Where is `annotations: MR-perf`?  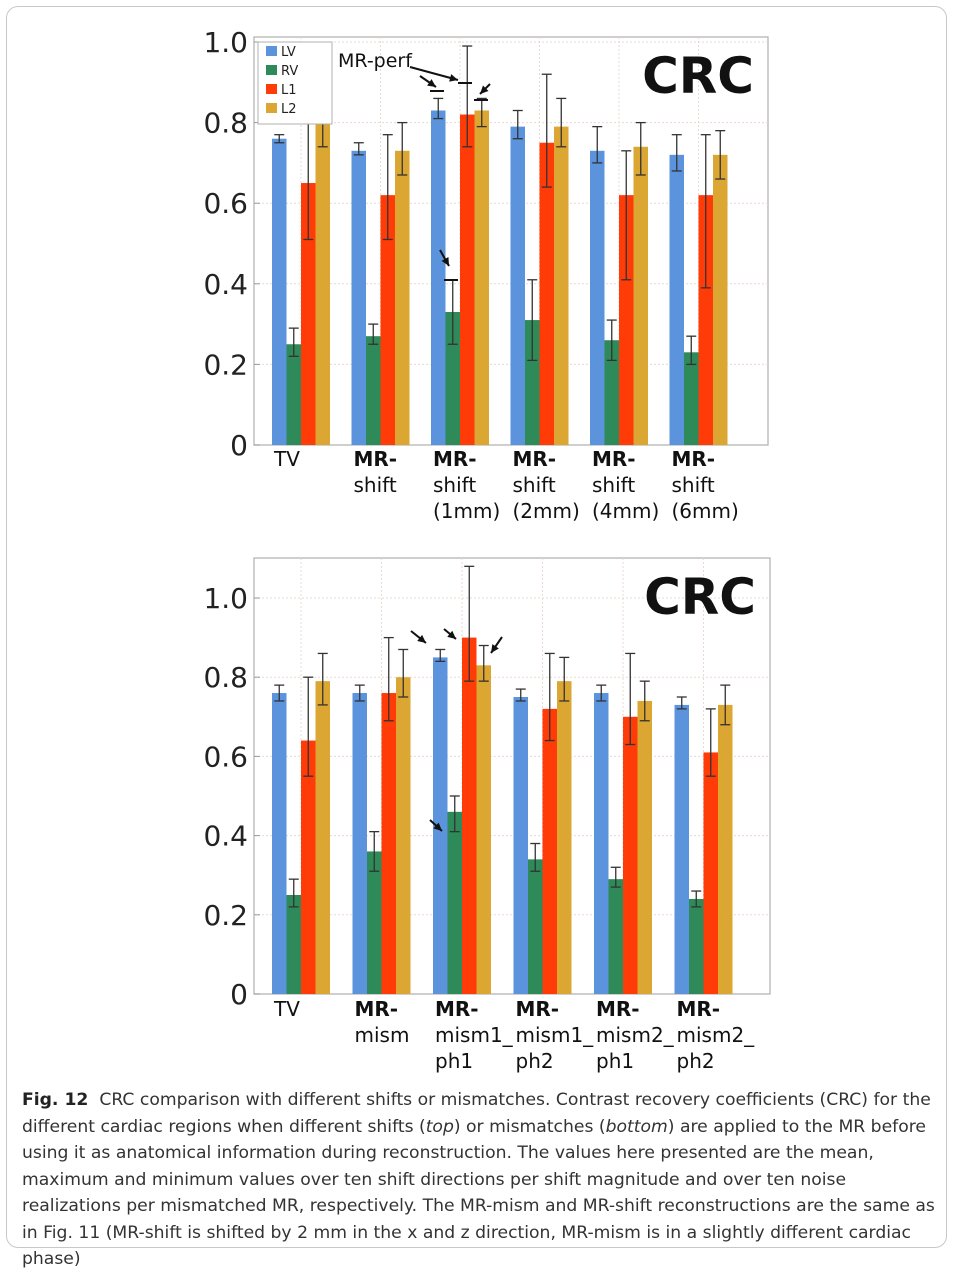 annotations: MR-perf is located at coordinates (414, 165).